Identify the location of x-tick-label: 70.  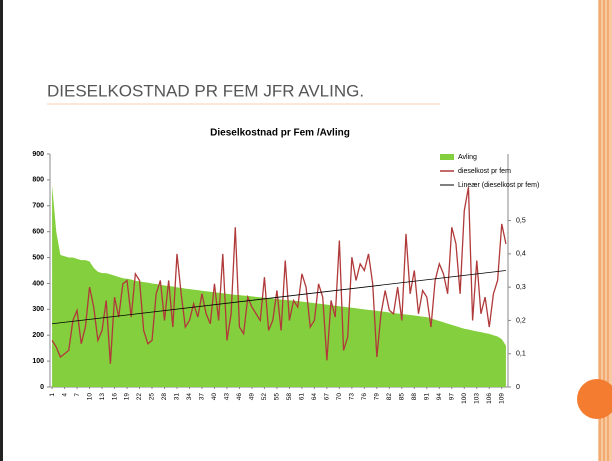
(339, 397).